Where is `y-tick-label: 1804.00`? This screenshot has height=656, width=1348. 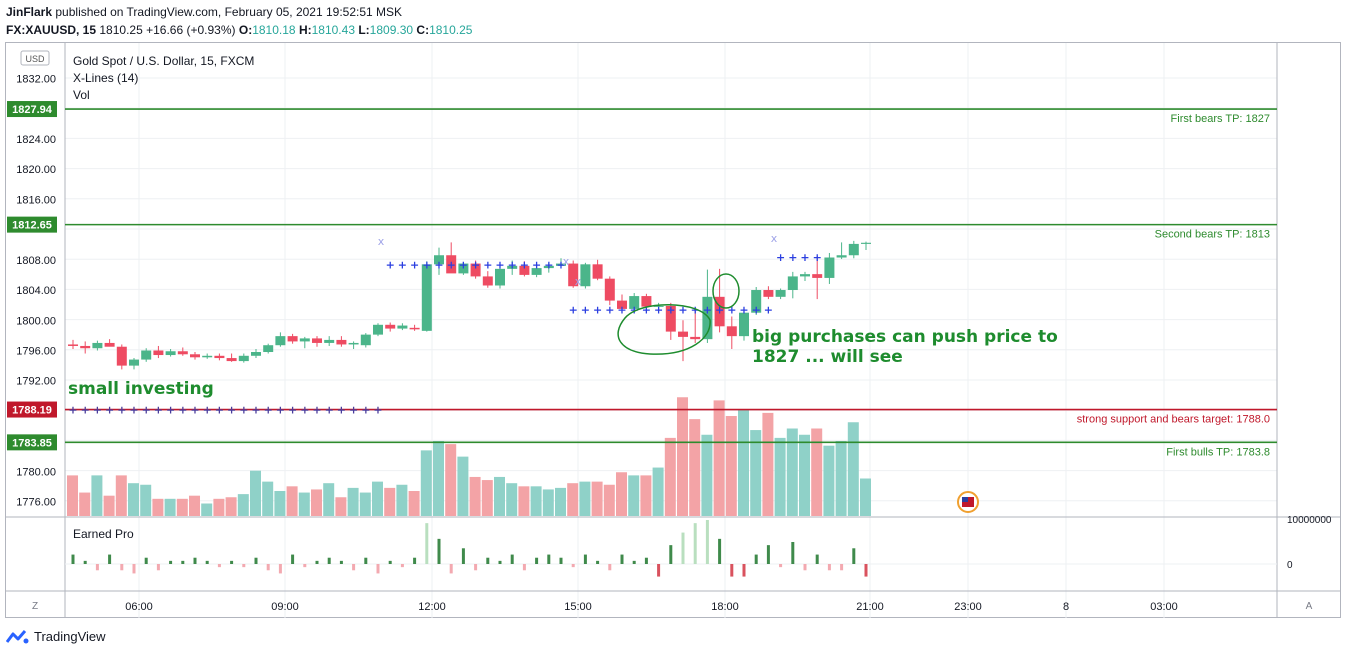 y-tick-label: 1804.00 is located at coordinates (36, 291).